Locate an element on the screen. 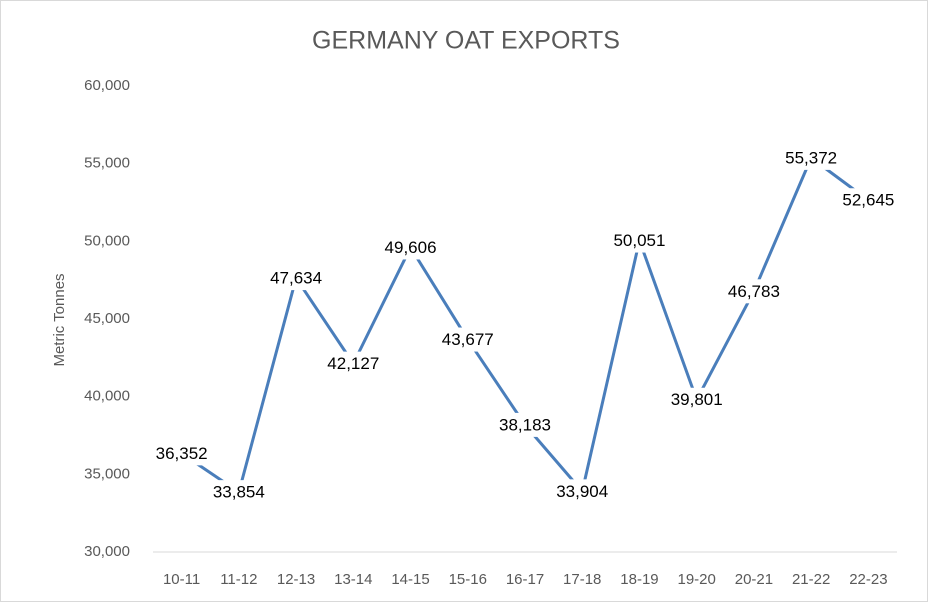  x-tick-label: 10-11 is located at coordinates (181, 579).